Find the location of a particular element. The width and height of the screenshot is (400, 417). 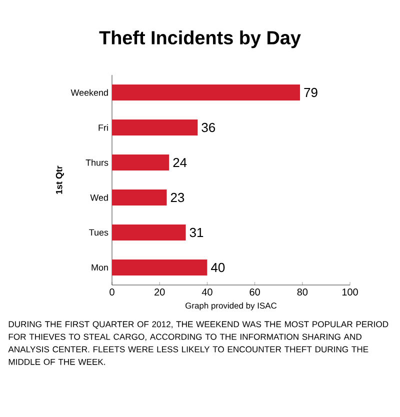

x-axis-title: Graph provided by ISAC is located at coordinates (231, 306).